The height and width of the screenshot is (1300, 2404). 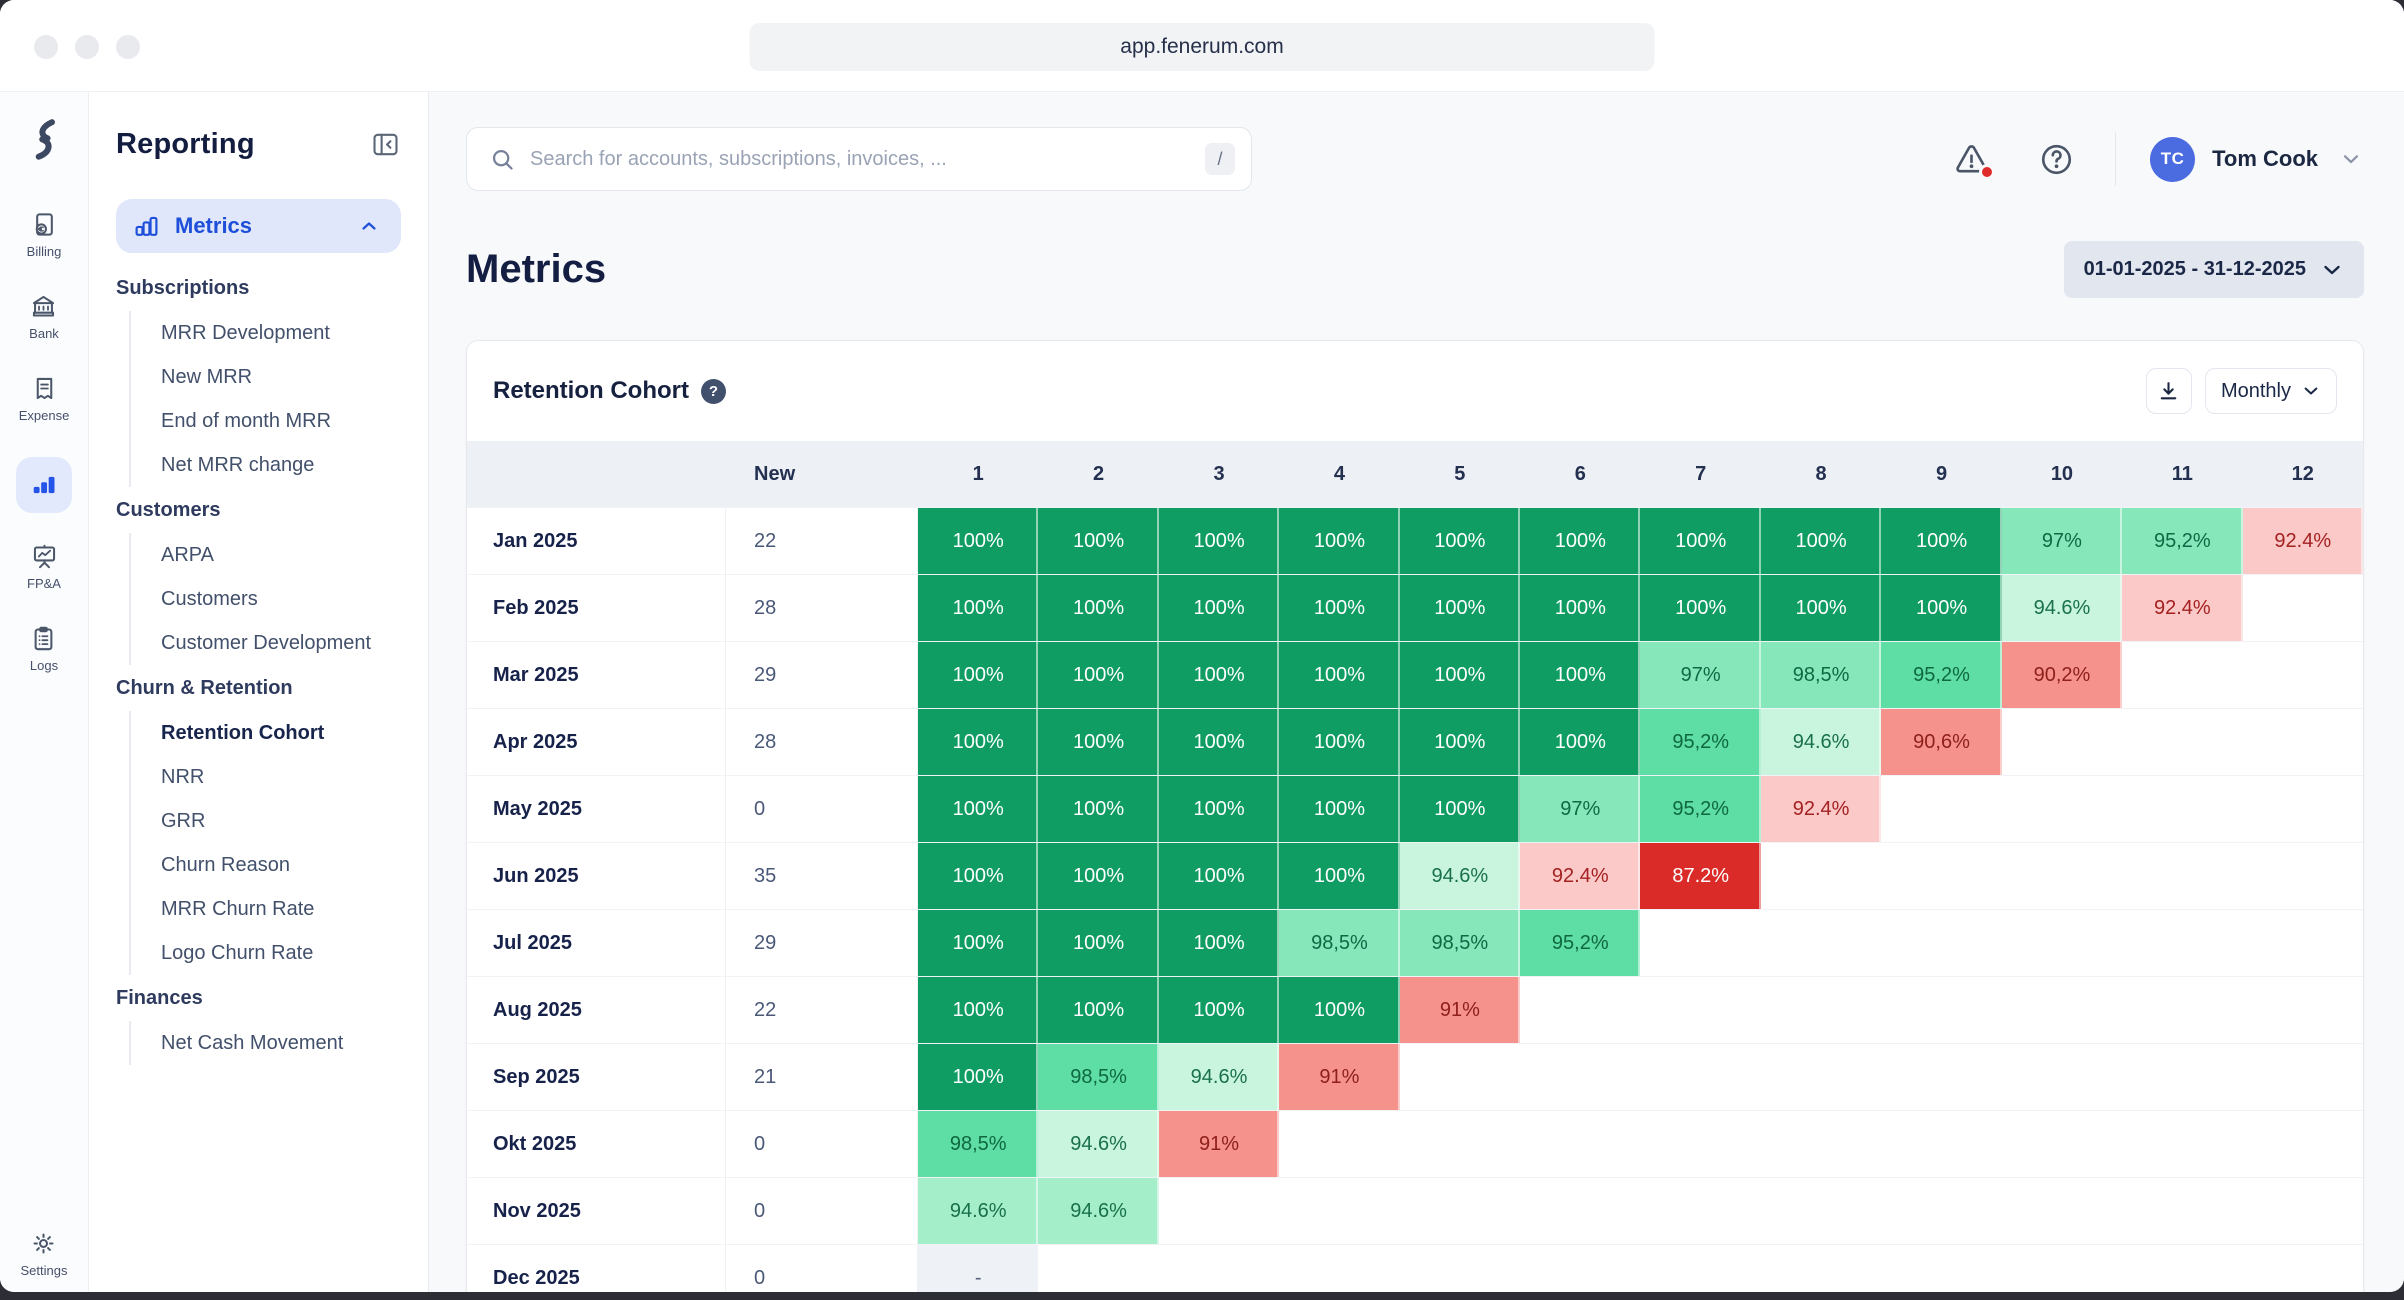 I want to click on period-label: Monthly, so click(x=2255, y=390).